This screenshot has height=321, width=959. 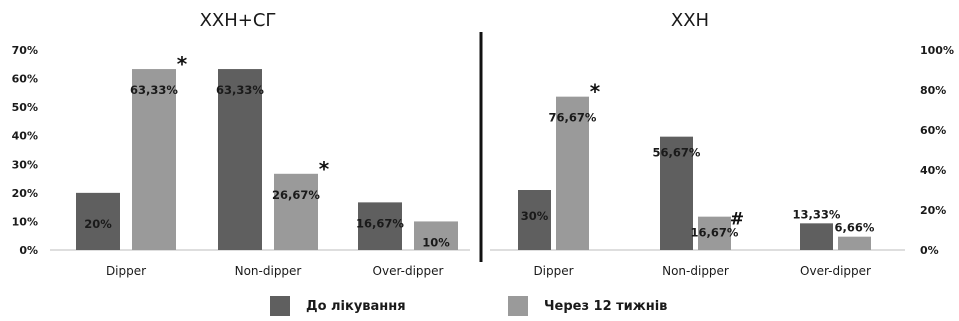 I want to click on data-label: 6,66%, so click(x=855, y=228).